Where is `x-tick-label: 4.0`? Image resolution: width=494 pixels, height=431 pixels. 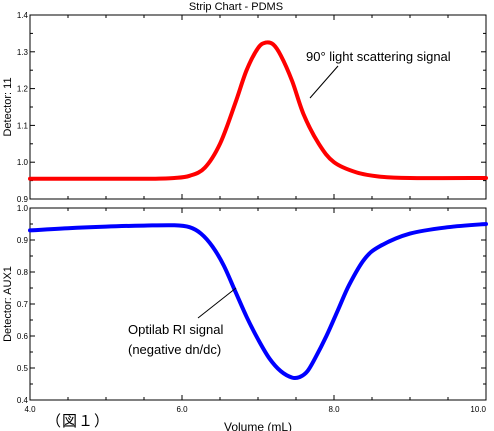
x-tick-label: 4.0 is located at coordinates (30, 409).